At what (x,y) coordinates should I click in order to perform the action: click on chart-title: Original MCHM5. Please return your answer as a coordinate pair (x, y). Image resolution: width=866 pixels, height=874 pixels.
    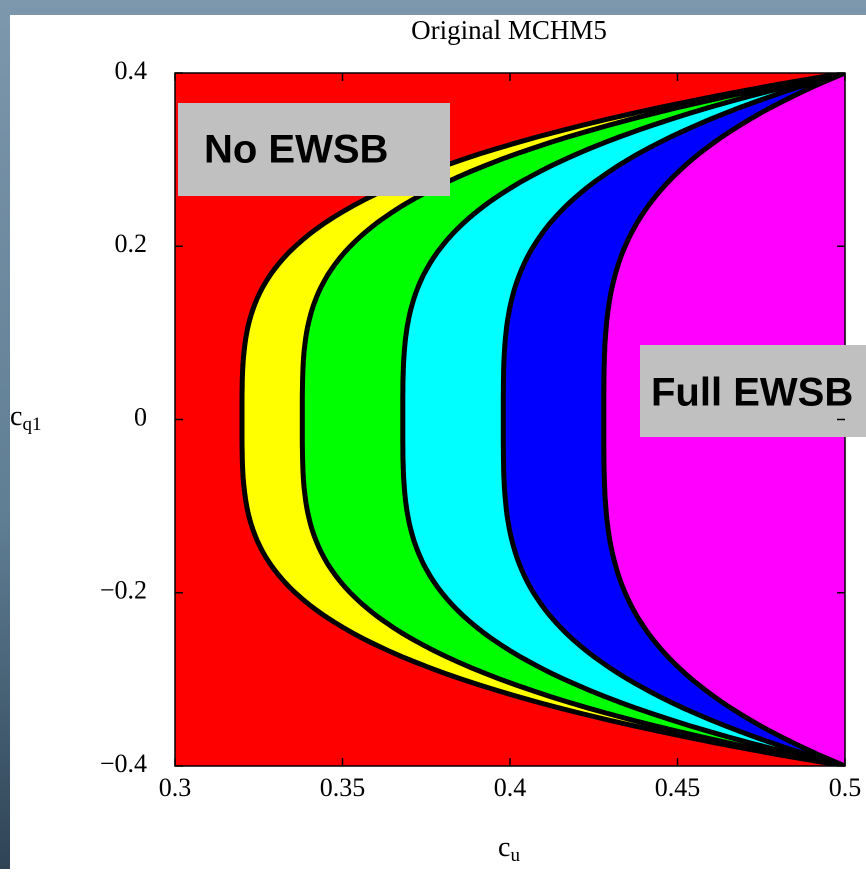
    Looking at the image, I should click on (509, 30).